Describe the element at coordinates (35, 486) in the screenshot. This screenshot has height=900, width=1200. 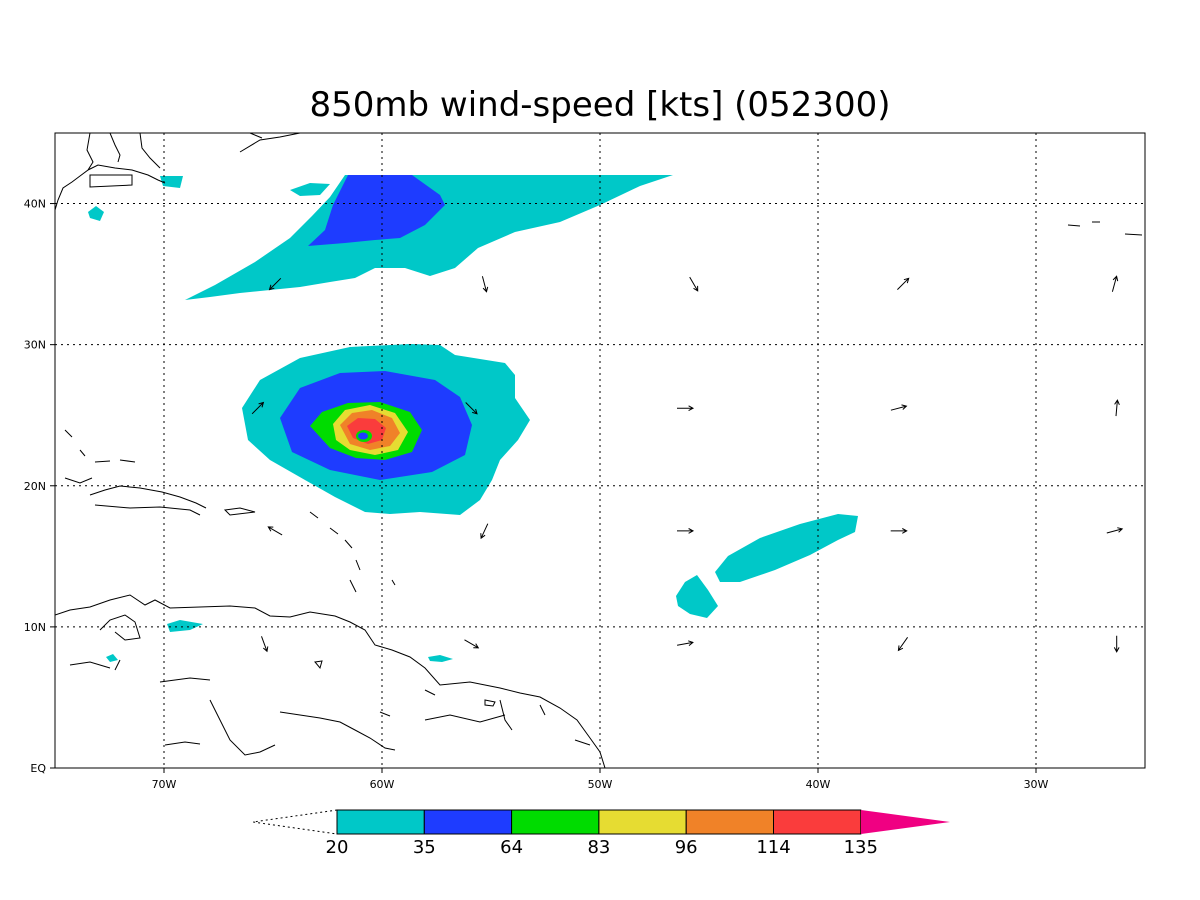
I see `lat-tick-label: 20N` at that location.